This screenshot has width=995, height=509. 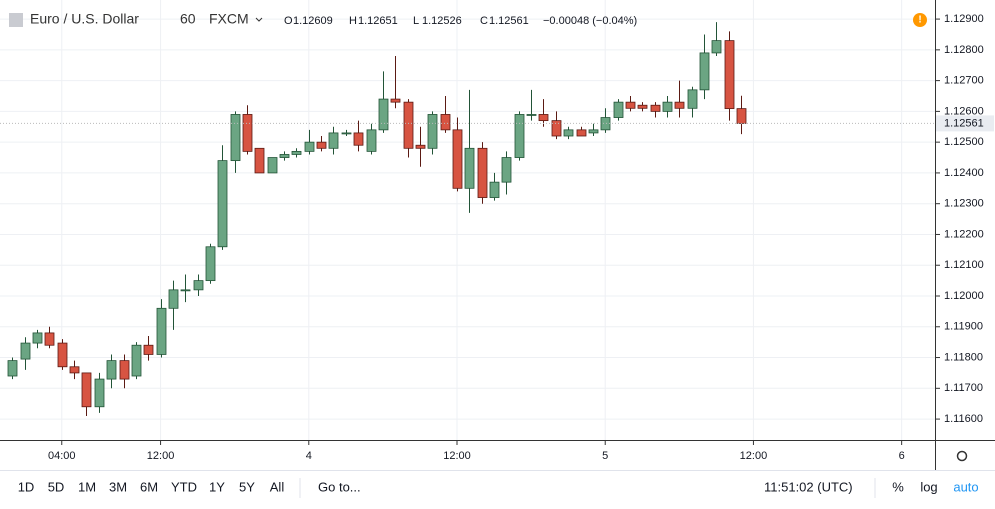 I want to click on range-button: 3M, so click(x=118, y=486).